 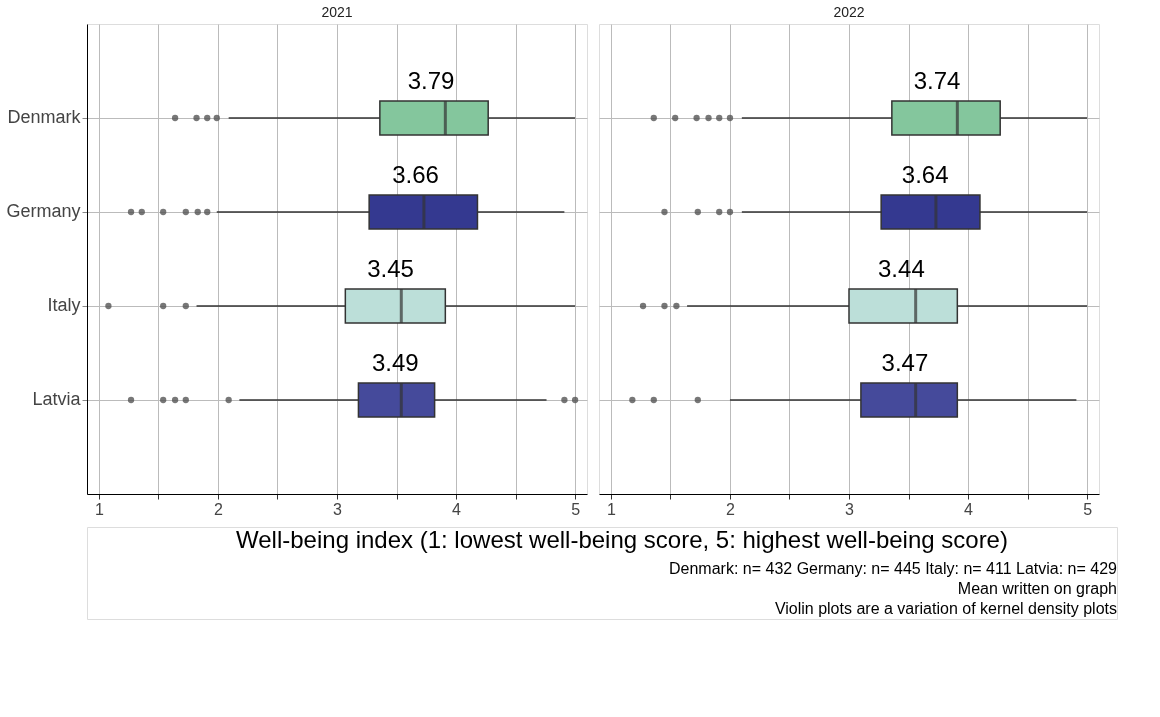 What do you see at coordinates (43, 211) in the screenshot?
I see `y-tick-label: Germany` at bounding box center [43, 211].